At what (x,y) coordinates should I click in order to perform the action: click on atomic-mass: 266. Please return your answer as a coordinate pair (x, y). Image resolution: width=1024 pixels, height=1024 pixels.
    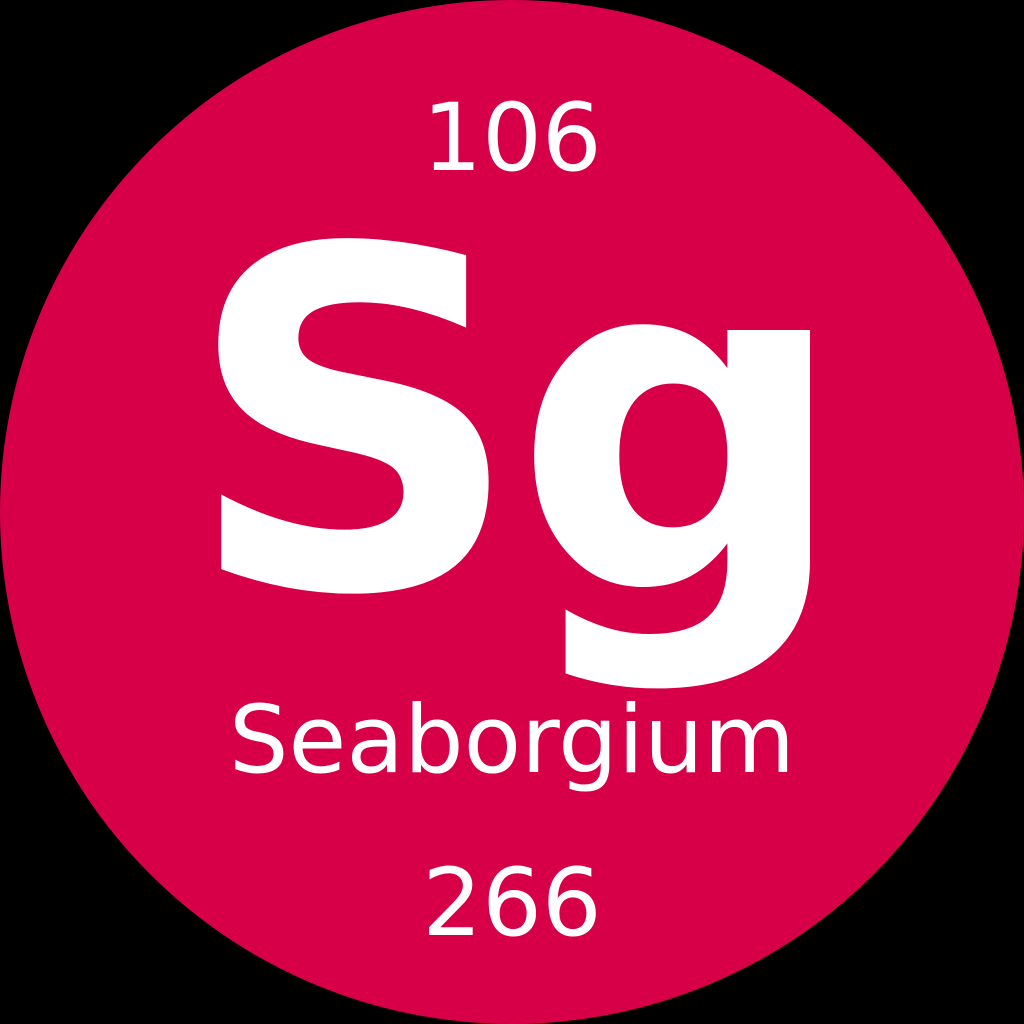
    Looking at the image, I should click on (512, 903).